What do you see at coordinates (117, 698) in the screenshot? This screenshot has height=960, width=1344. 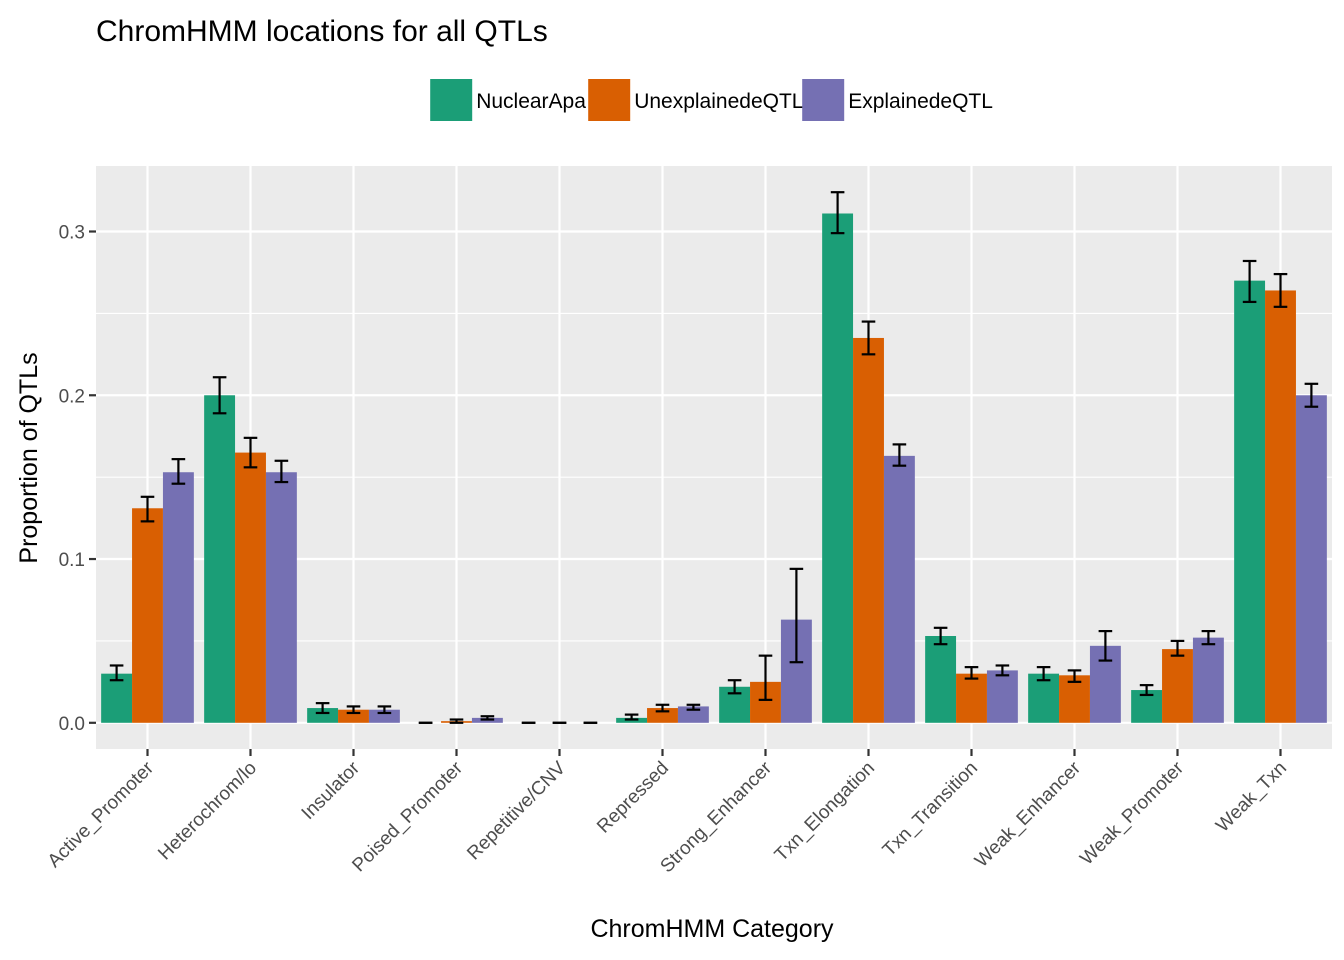 I see `bar-NuclearApa-Active_Promoter` at bounding box center [117, 698].